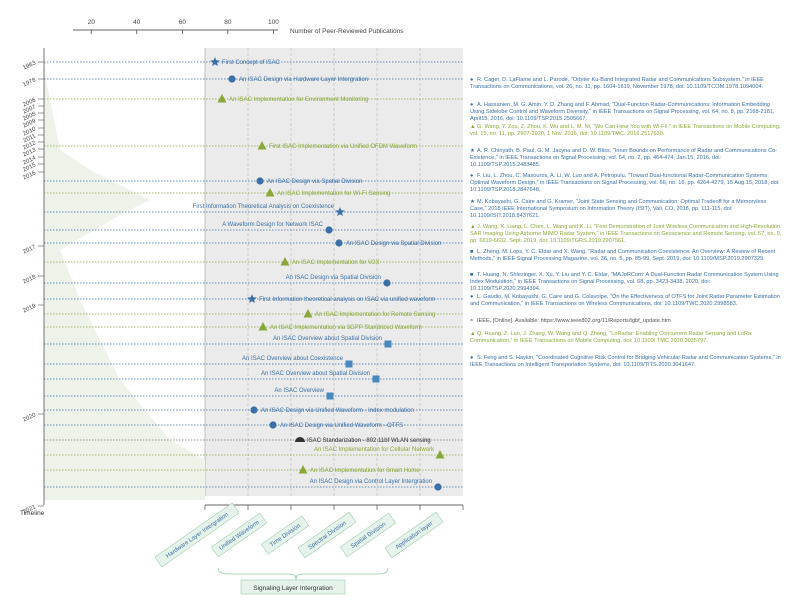 This screenshot has height=612, width=789. What do you see at coordinates (29, 249) in the screenshot?
I see `year-label: 2017` at bounding box center [29, 249].